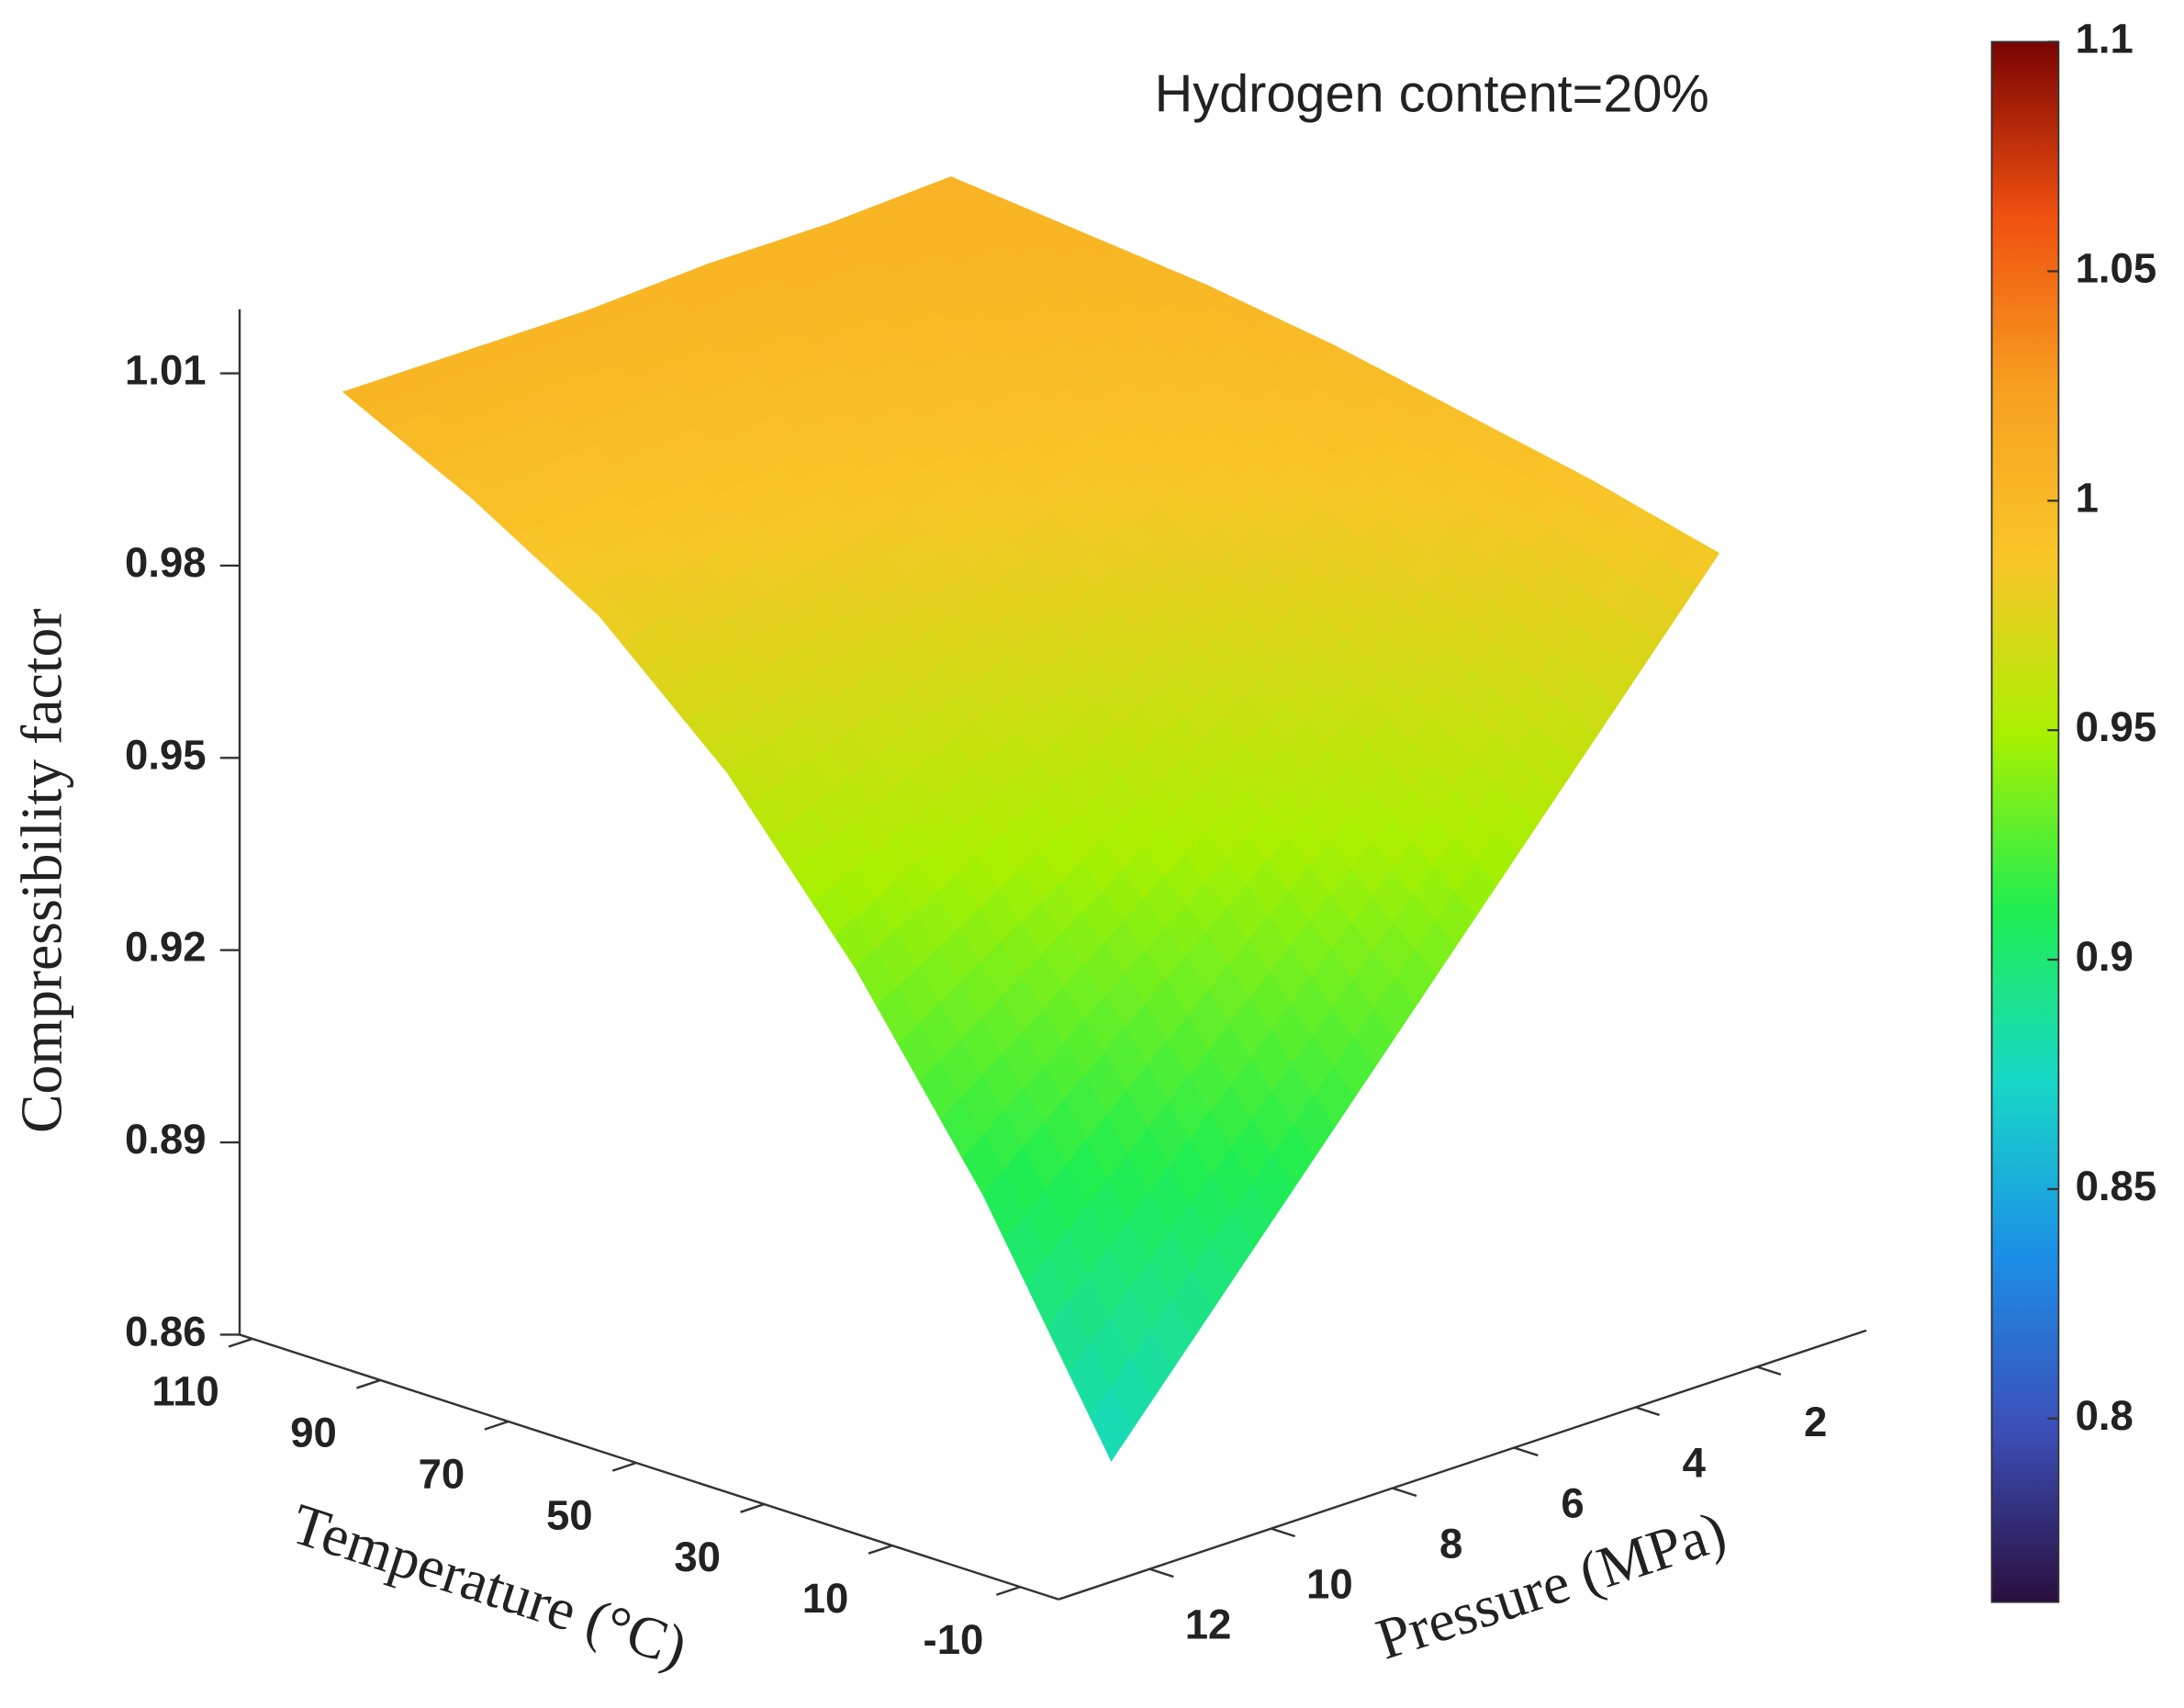 The height and width of the screenshot is (1708, 2184). What do you see at coordinates (1432, 94) in the screenshot?
I see `chart-title: Hydrogen content=20%` at bounding box center [1432, 94].